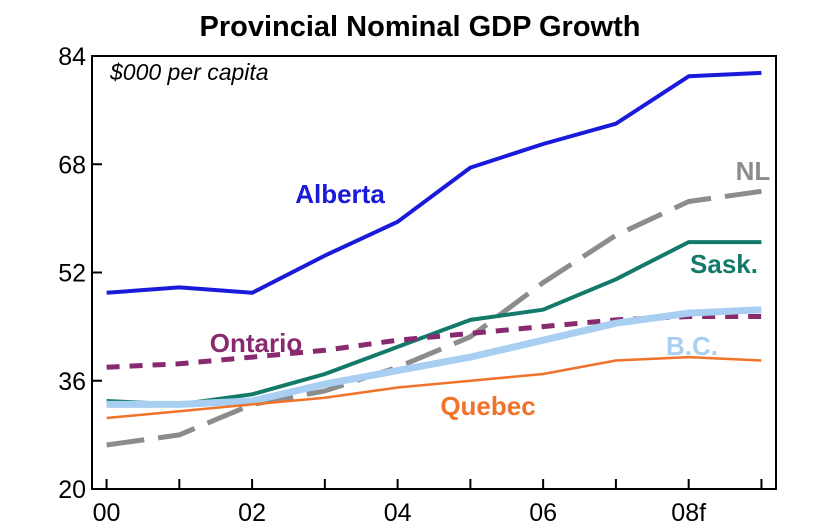  Describe the element at coordinates (256, 343) in the screenshot. I see `series-label: Ontario` at that location.